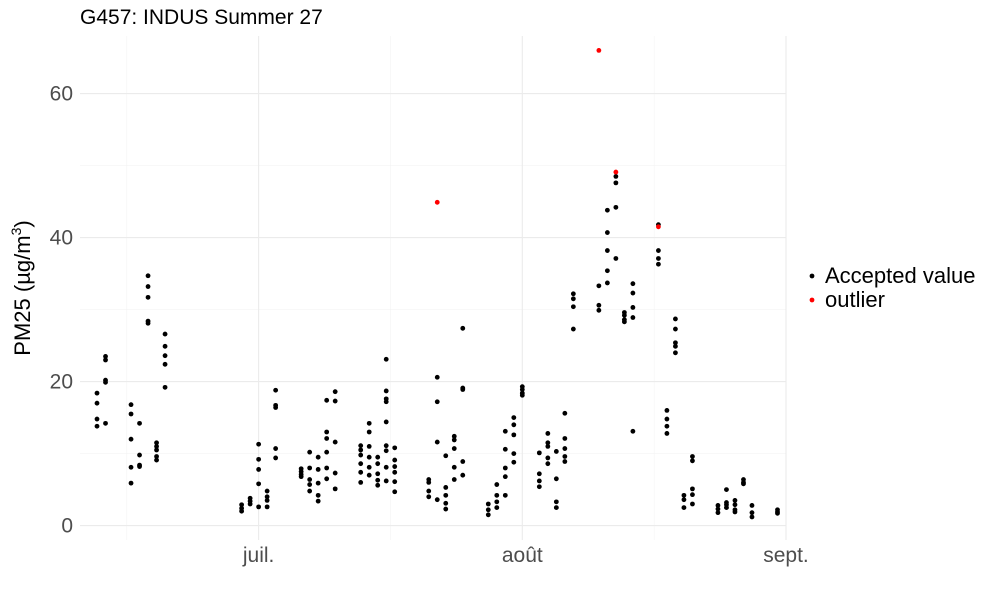 The height and width of the screenshot is (600, 1000). What do you see at coordinates (61, 94) in the screenshot?
I see `y-tick-label: 60` at bounding box center [61, 94].